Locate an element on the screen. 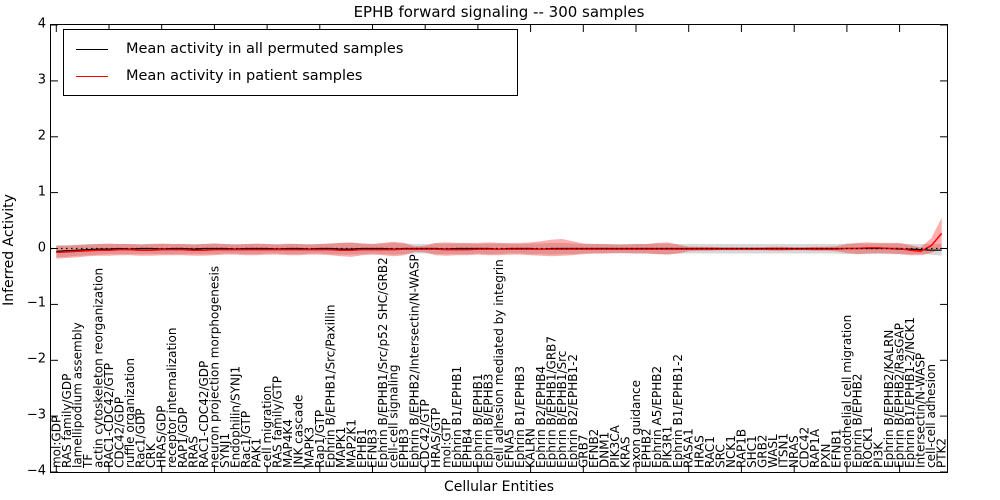 The image size is (1000, 500). x-tick-label: EPHB3 is located at coordinates (404, 448).